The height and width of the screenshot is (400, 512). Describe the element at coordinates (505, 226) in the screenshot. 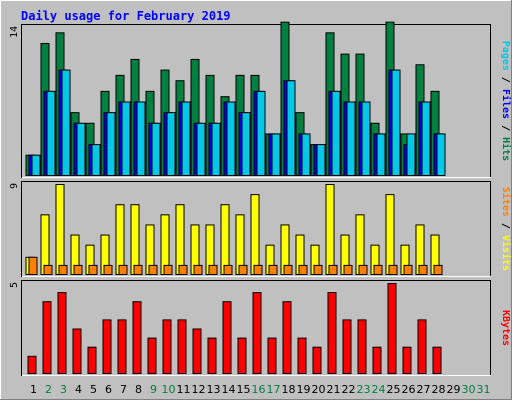

I see `side-label-part-1: /` at that location.